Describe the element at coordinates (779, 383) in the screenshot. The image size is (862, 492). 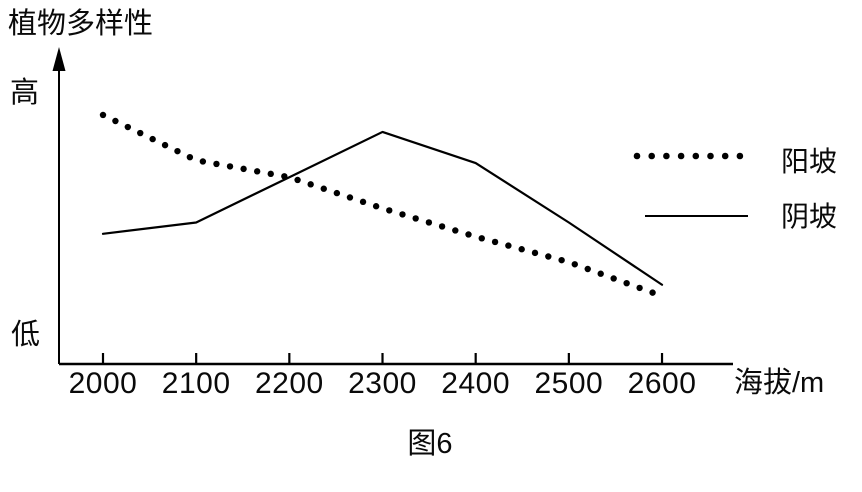
I see `x-axis-label: 海拔/m` at that location.